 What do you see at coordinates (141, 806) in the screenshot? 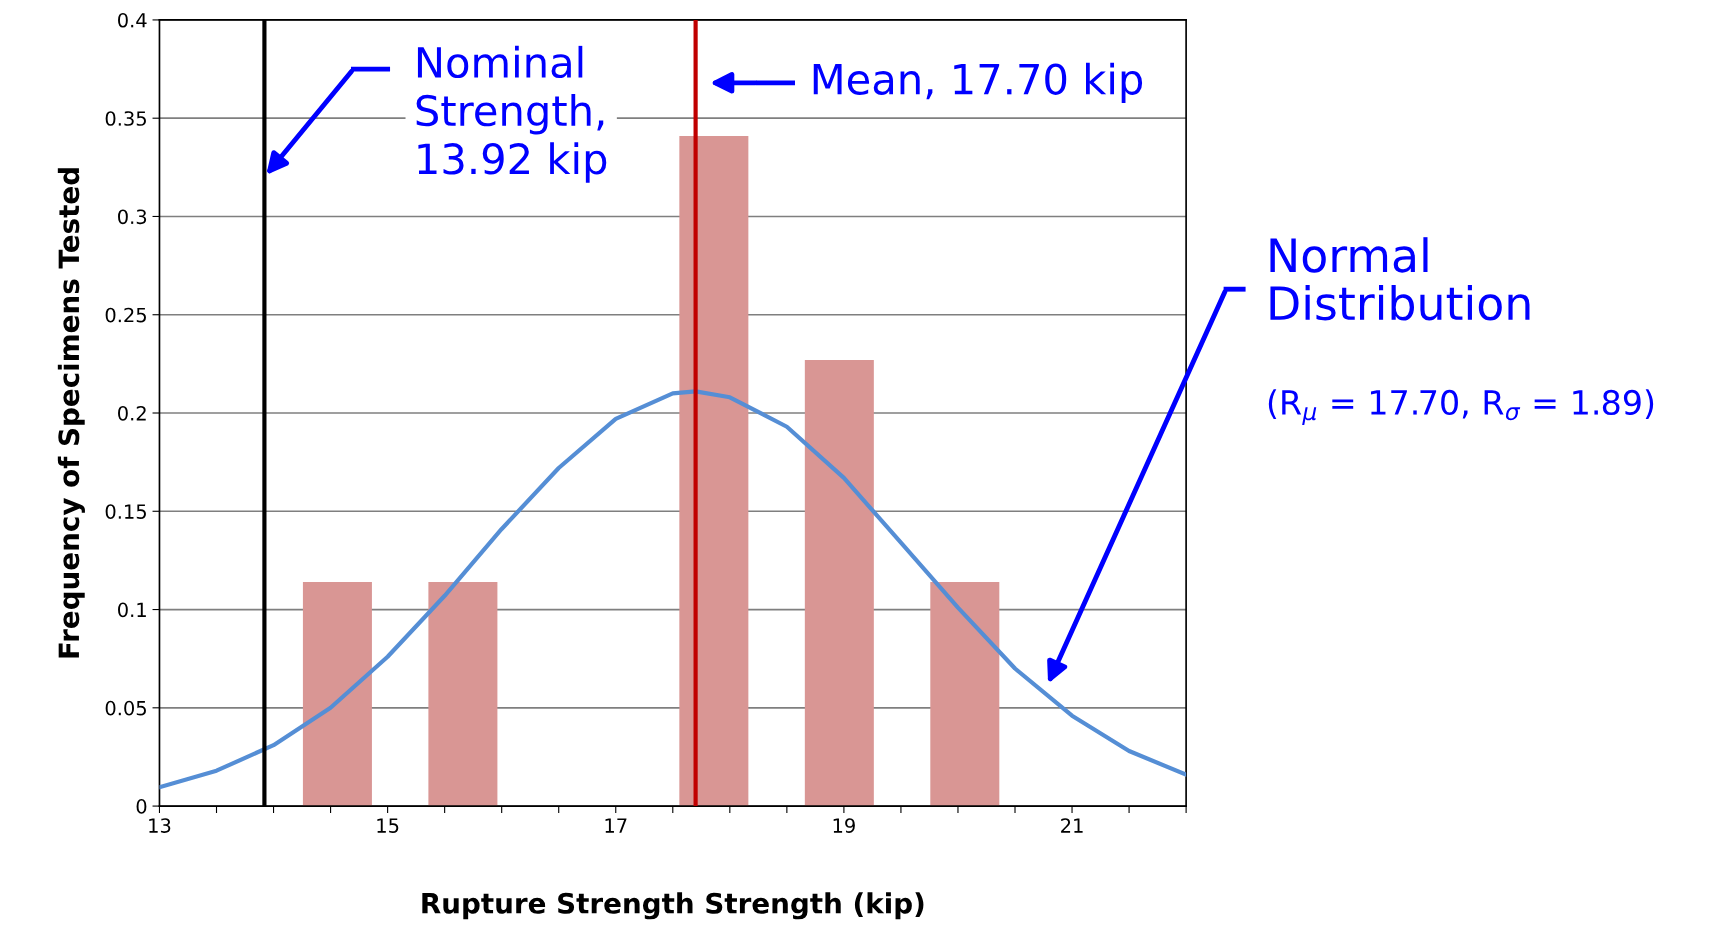
I see `y-tick-label: 0` at bounding box center [141, 806].